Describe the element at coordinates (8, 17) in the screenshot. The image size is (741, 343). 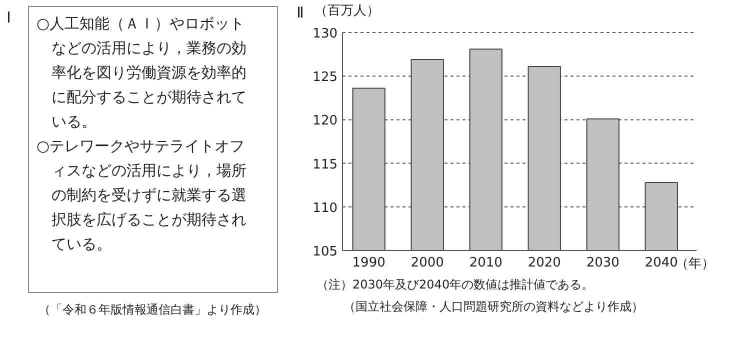
I see `text: I` at that location.